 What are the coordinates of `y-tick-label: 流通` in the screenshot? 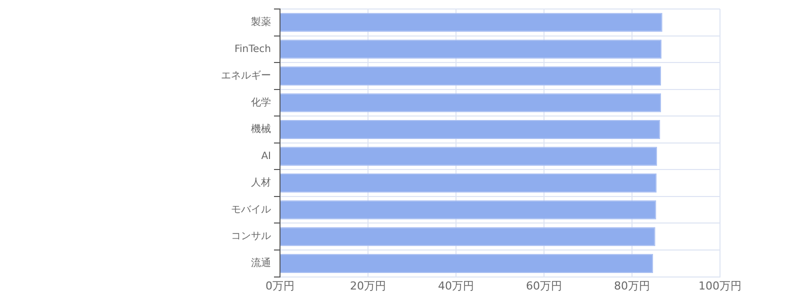 It's located at (261, 263).